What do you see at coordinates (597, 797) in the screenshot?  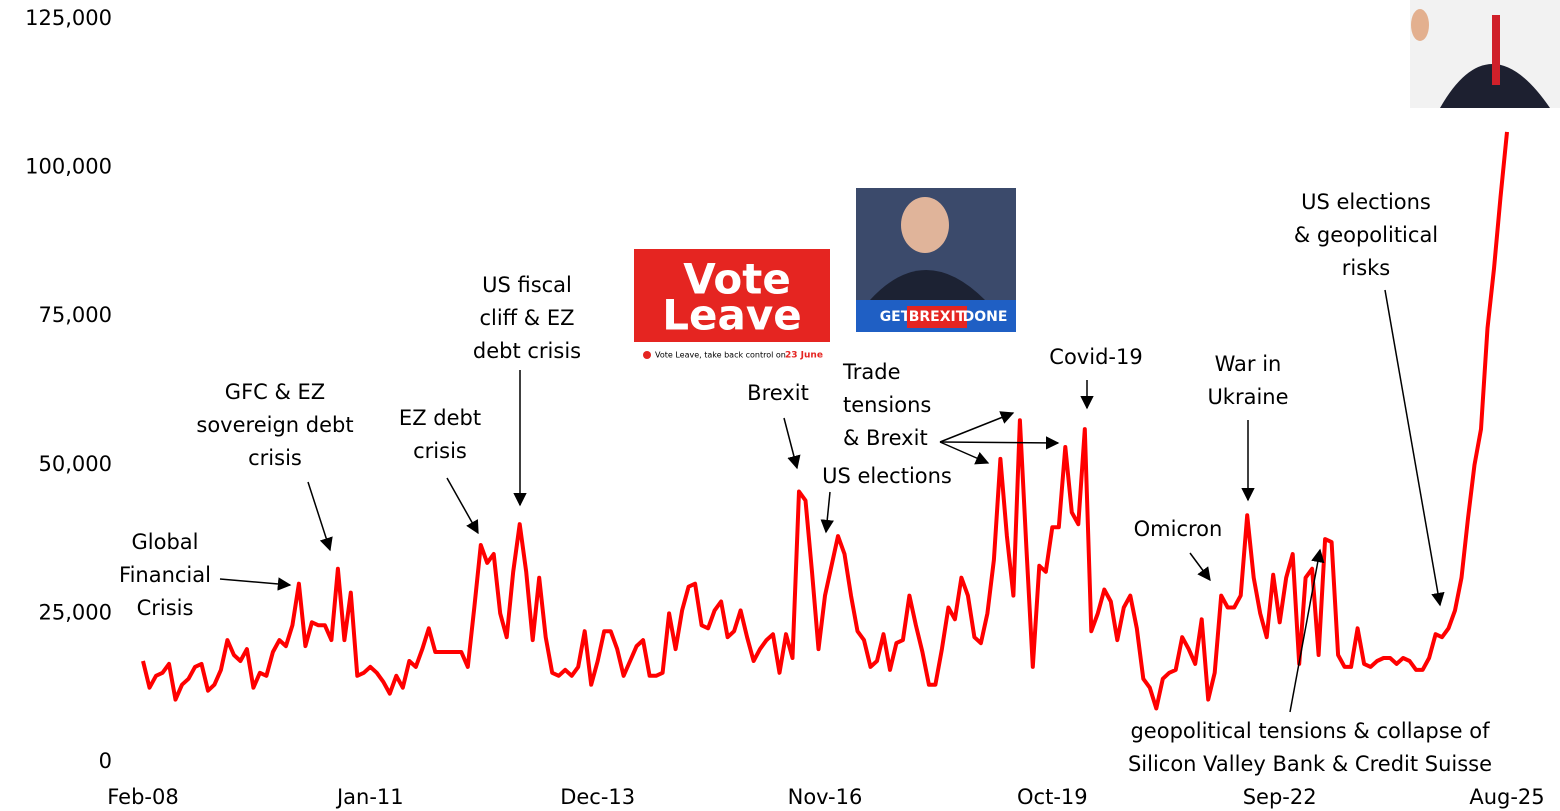 I see `x-tick-label: Dec-13` at bounding box center [597, 797].